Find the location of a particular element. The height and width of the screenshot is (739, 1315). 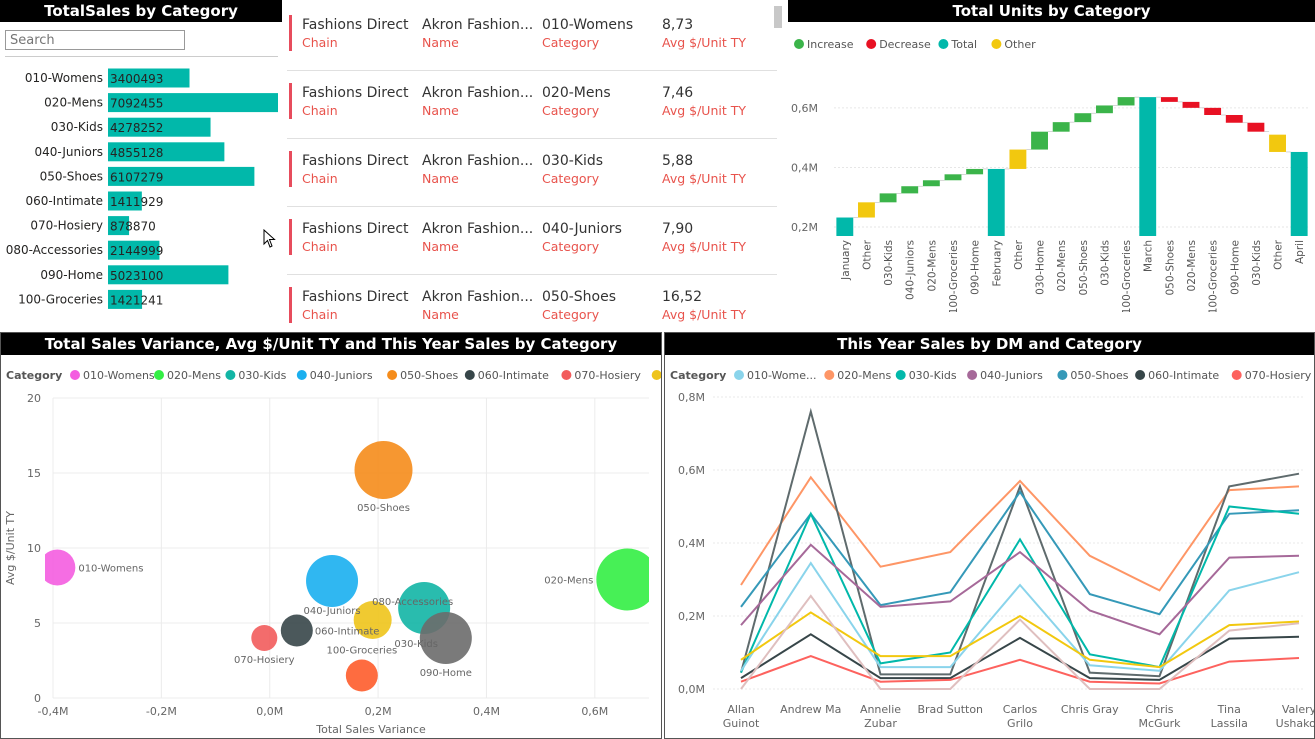

bar-060-Intimate is located at coordinates (125, 201).